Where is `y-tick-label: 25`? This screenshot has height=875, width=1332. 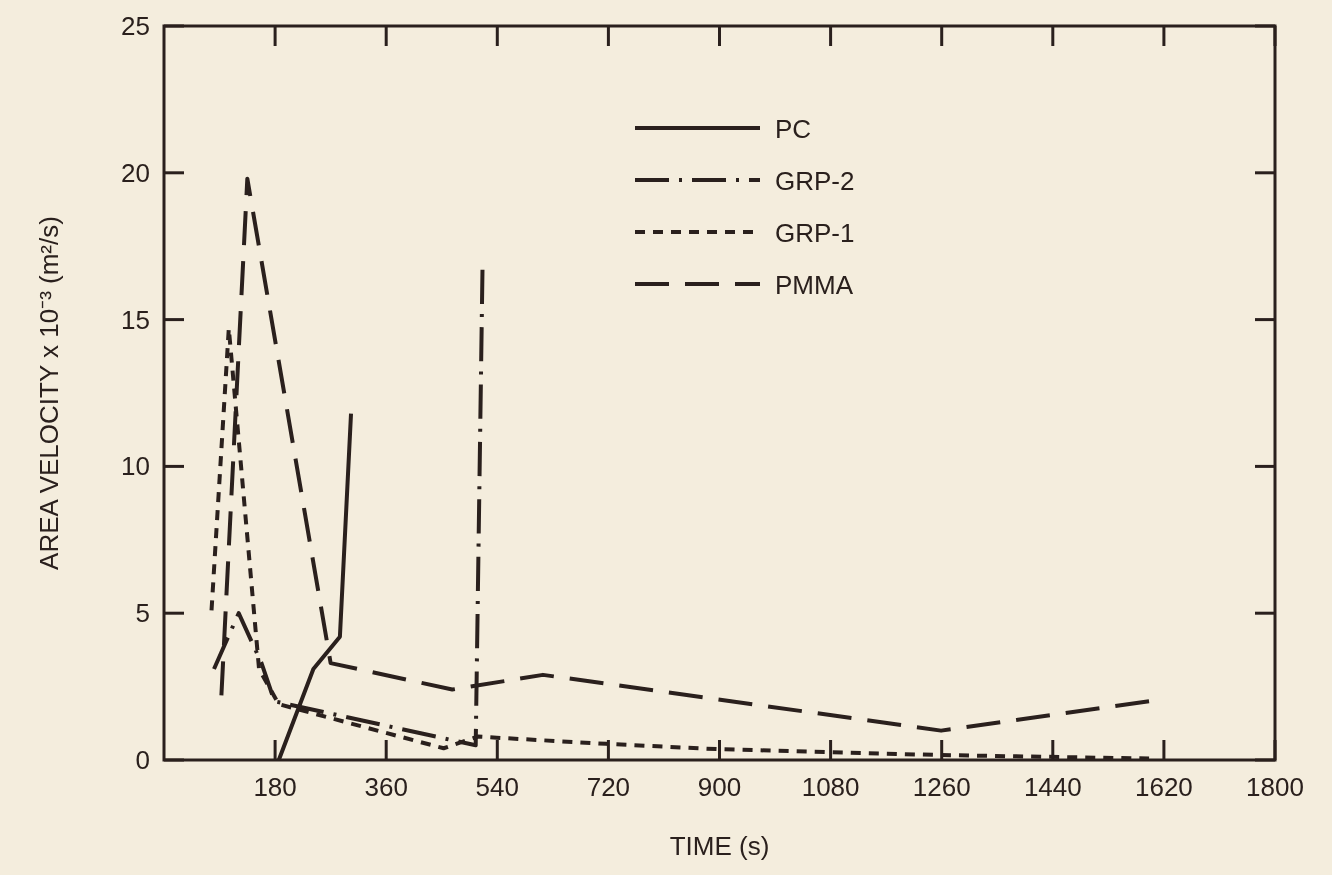
y-tick-label: 25 is located at coordinates (135, 26).